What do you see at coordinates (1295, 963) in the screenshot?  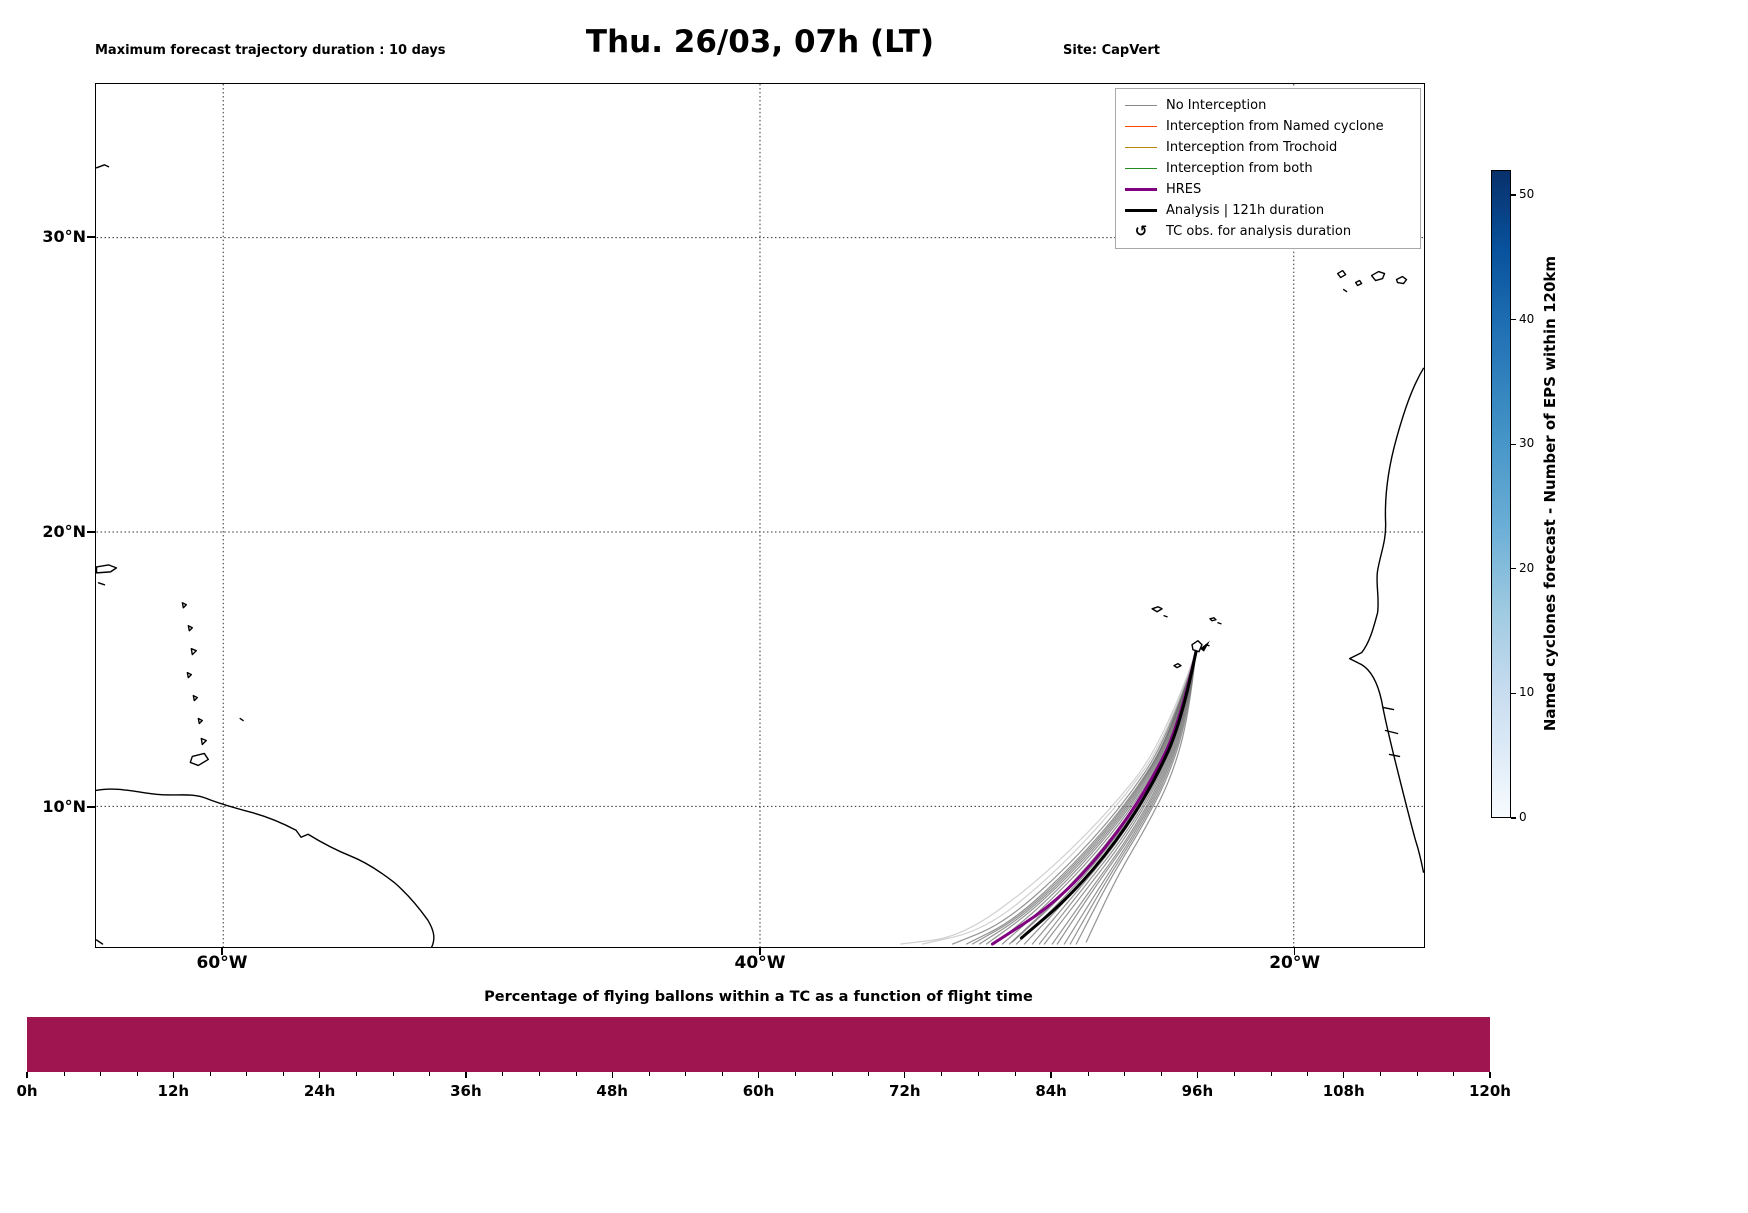 I see `x-tick-label: 20°W` at bounding box center [1295, 963].